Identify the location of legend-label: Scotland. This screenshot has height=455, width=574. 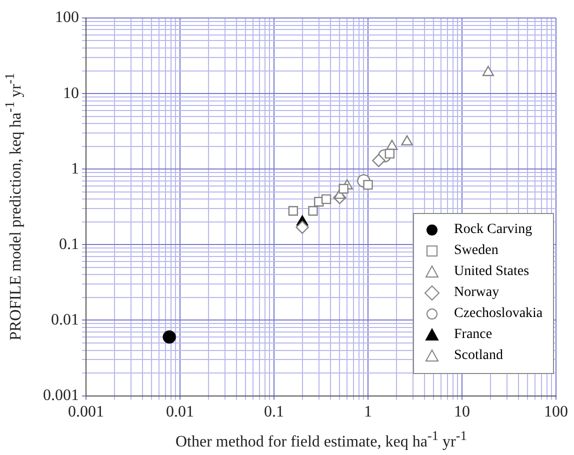
(478, 356).